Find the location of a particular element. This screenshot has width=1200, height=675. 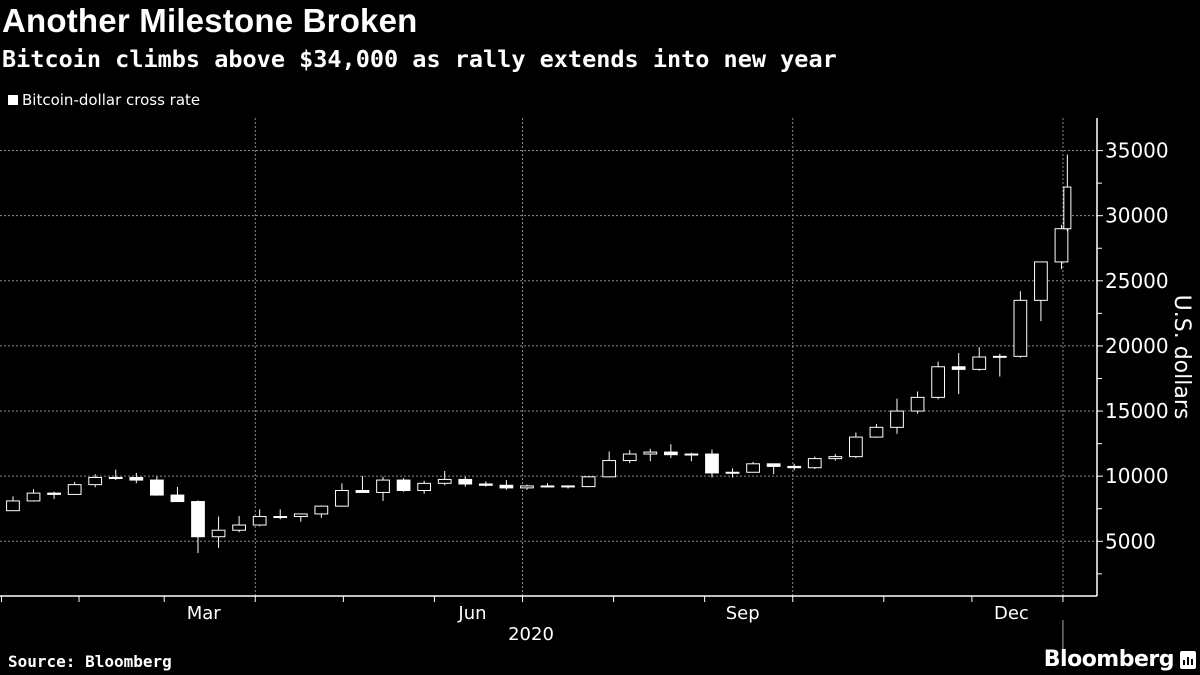

legend-swatch is located at coordinates (13, 100).